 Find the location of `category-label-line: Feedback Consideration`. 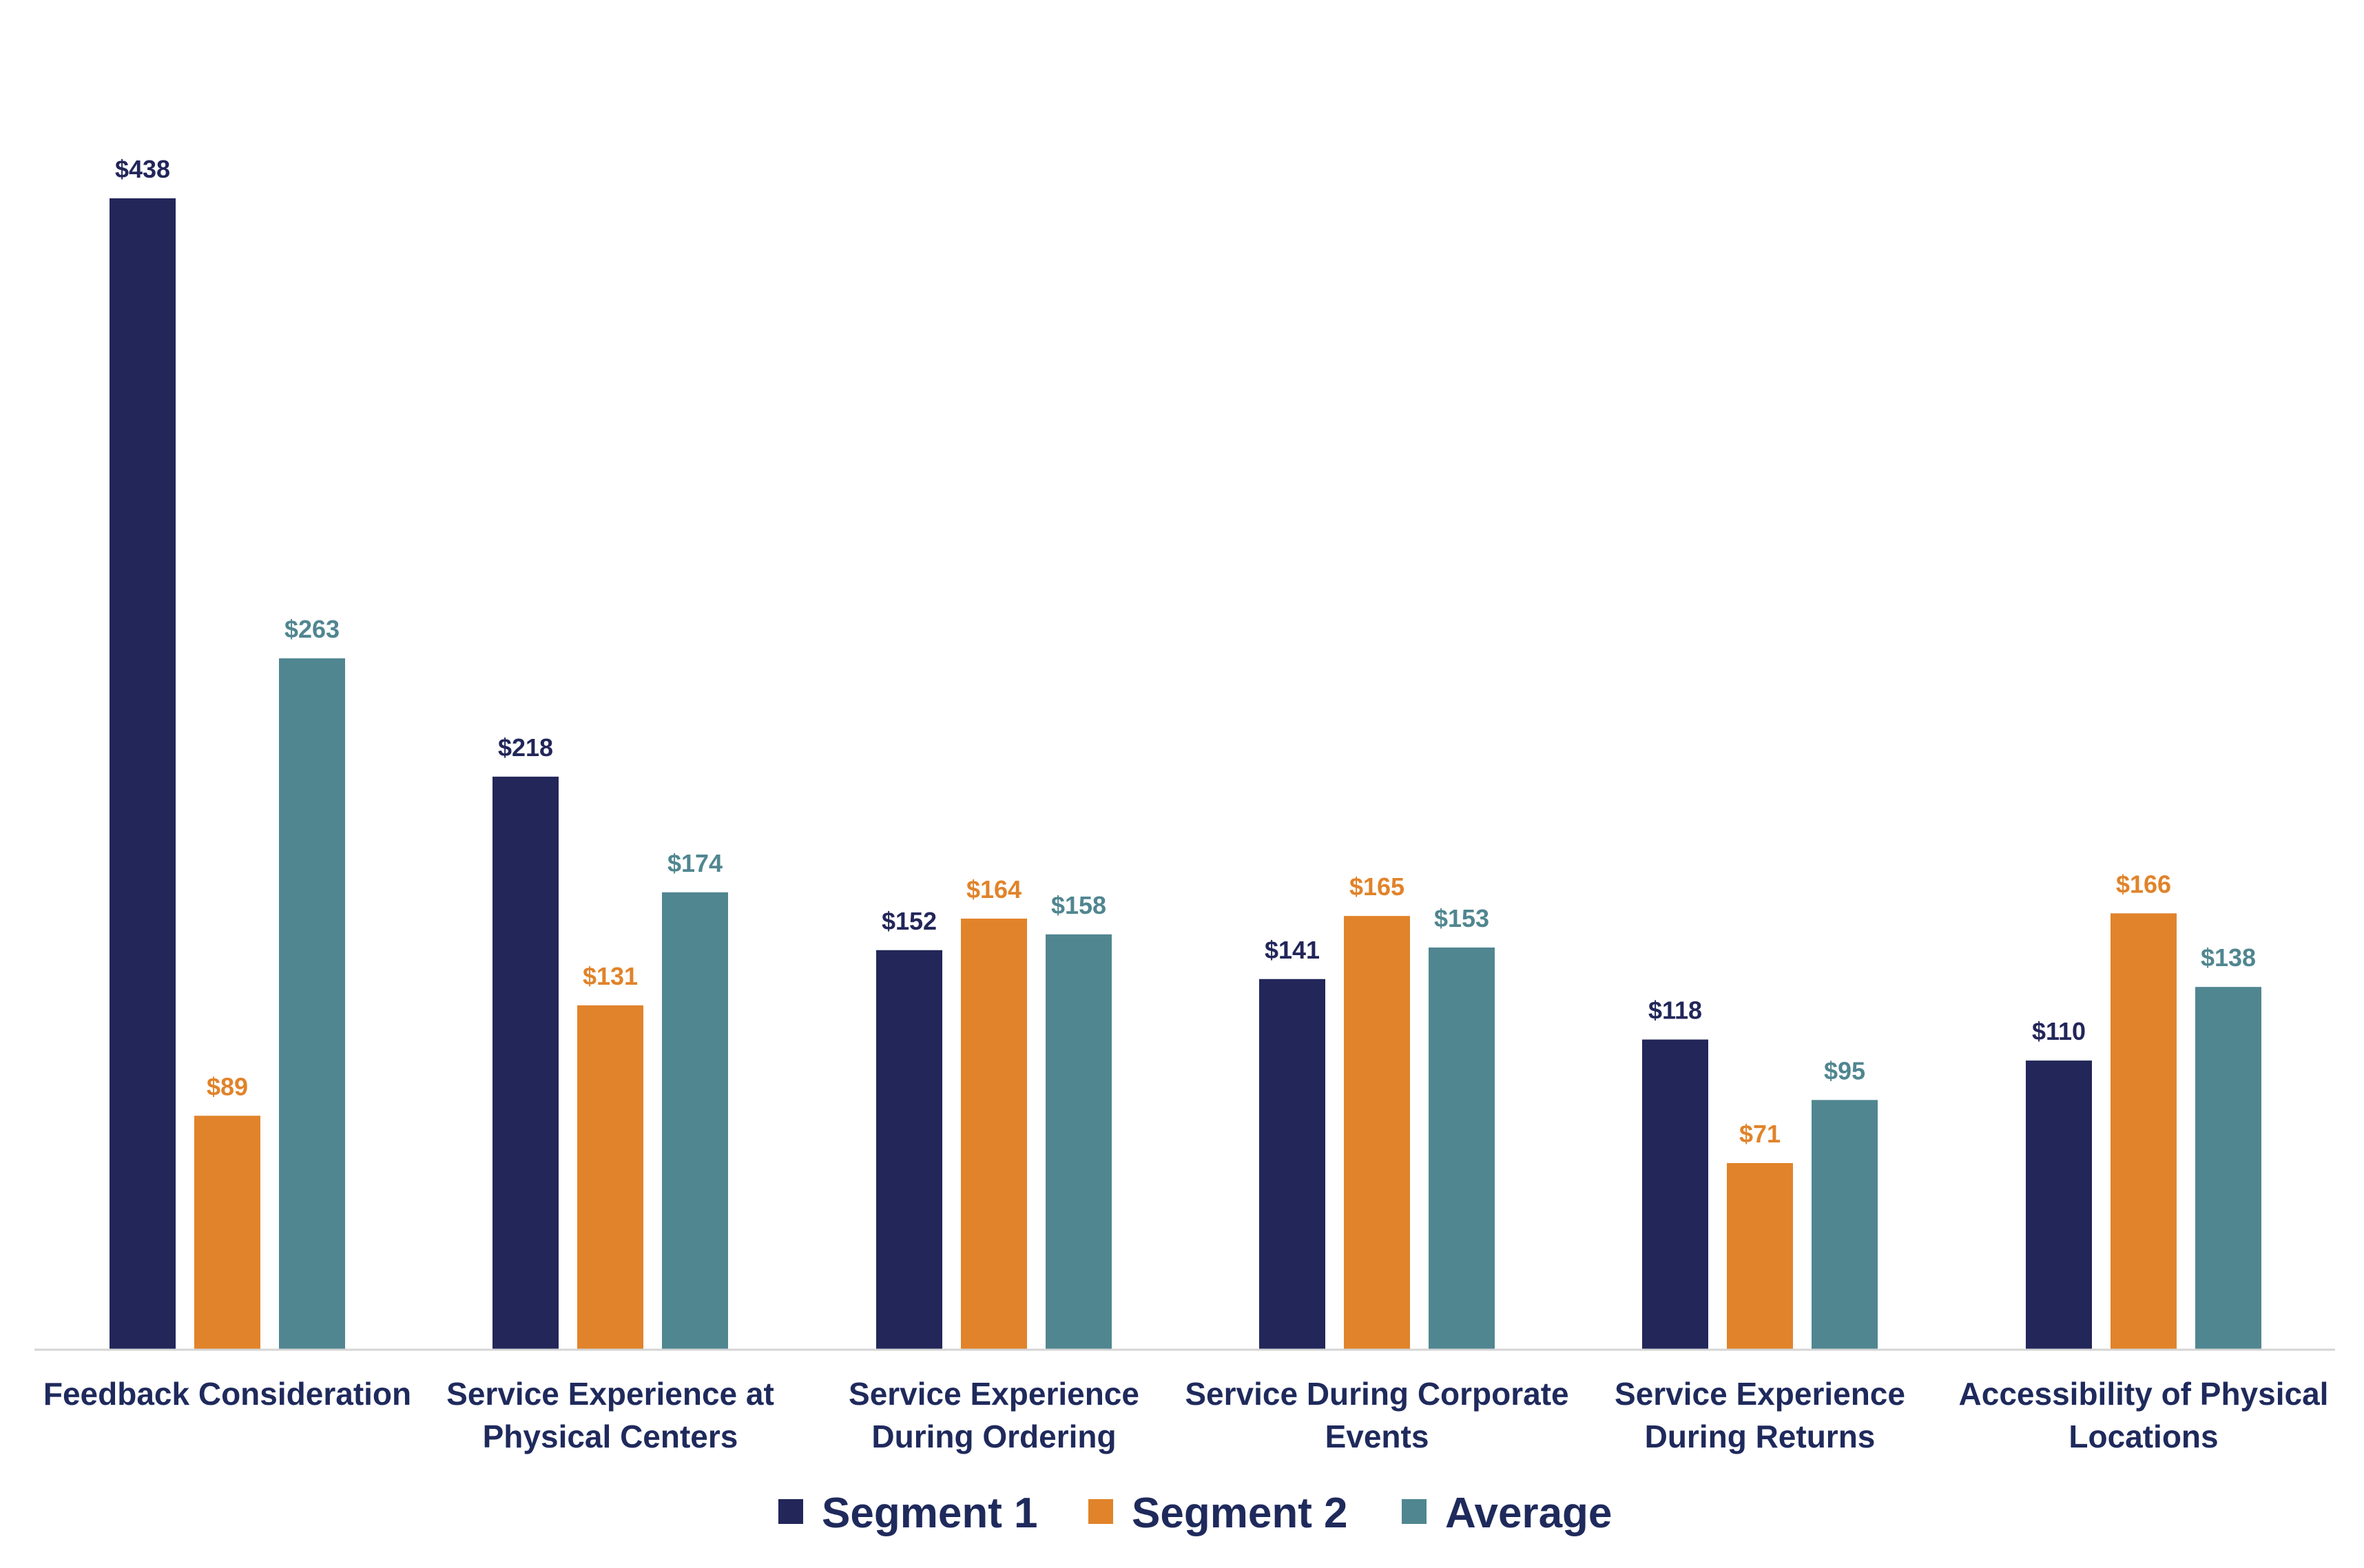

category-label-line: Feedback Consideration is located at coordinates (227, 1394).